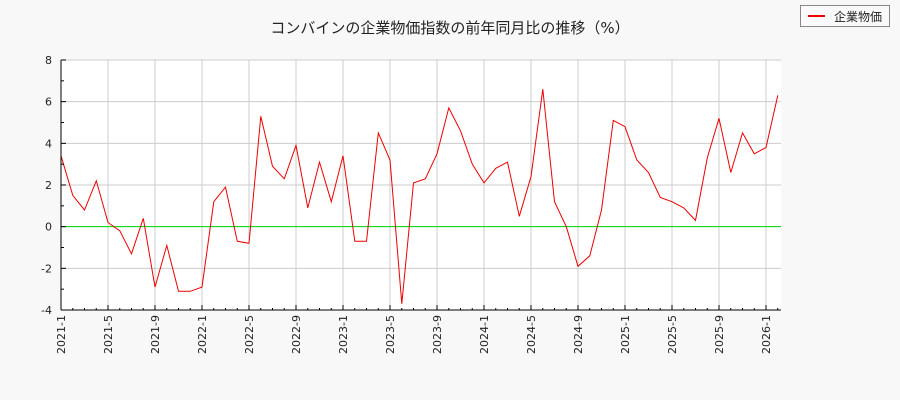 This screenshot has width=900, height=400. What do you see at coordinates (816, 16) in the screenshot?
I see `legend-swatch-icon` at bounding box center [816, 16].